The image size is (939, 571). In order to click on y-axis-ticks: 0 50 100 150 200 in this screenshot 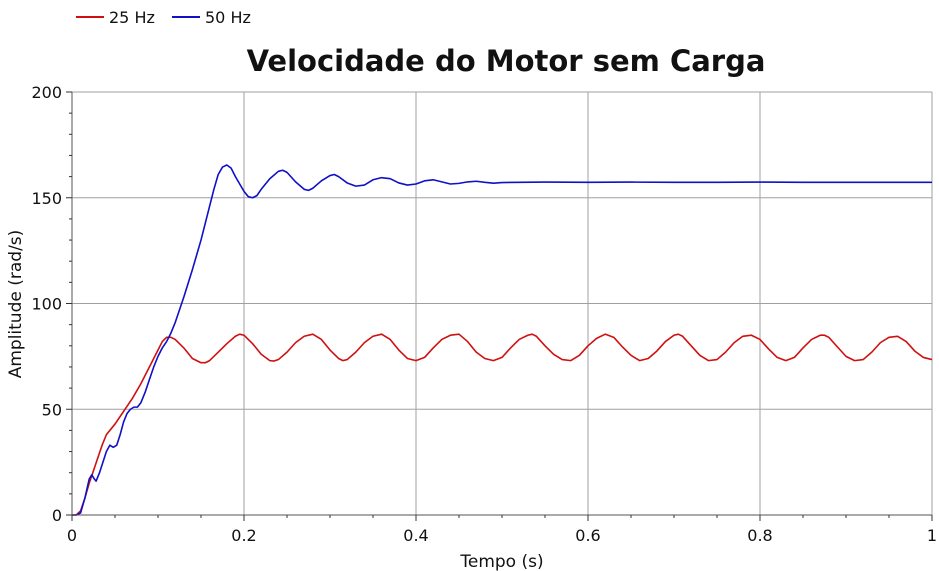, I will do `click(51, 304)`.